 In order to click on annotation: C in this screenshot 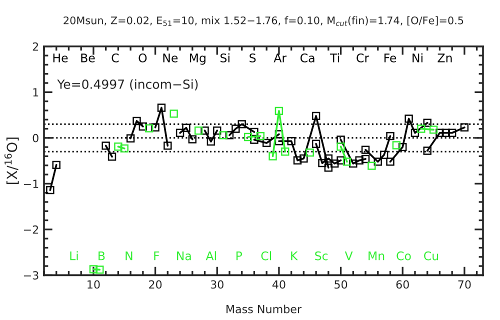, I will do `click(115, 57)`.